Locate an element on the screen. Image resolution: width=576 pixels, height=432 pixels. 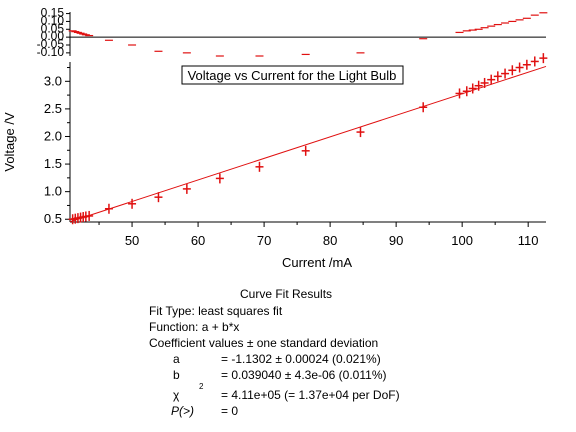
chi-symbol: χ is located at coordinates (176, 395).